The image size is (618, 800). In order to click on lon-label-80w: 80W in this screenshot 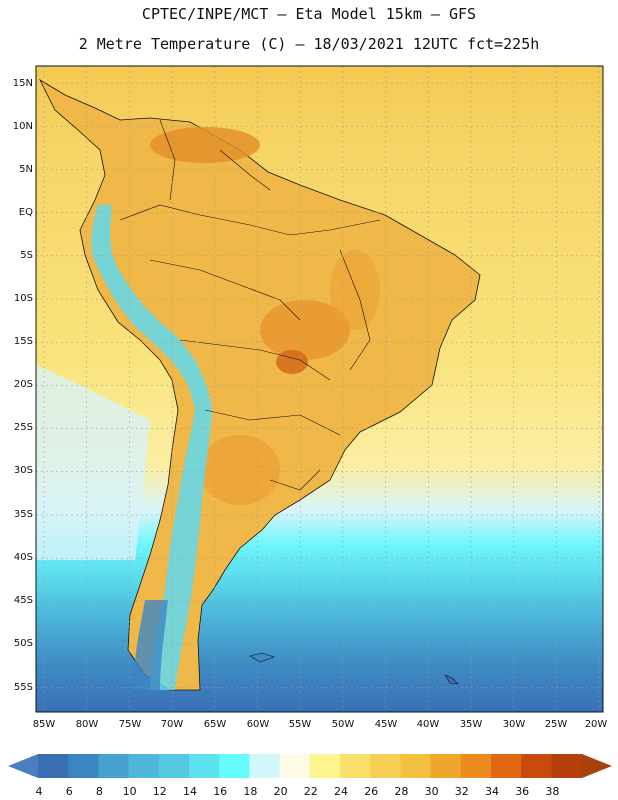, I will do `click(87, 724)`.